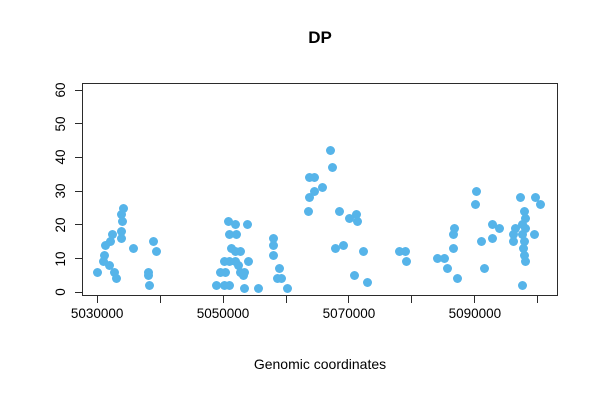  What do you see at coordinates (60, 90) in the screenshot?
I see `y-axis-tick-label: 60` at bounding box center [60, 90].